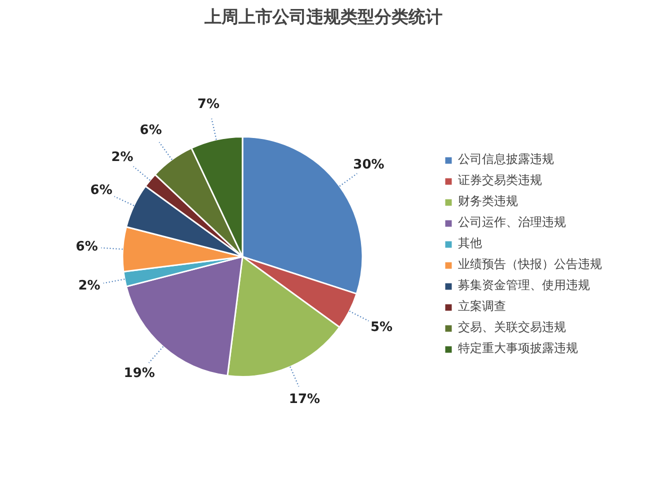  I want to click on data-label: 7%, so click(208, 104).